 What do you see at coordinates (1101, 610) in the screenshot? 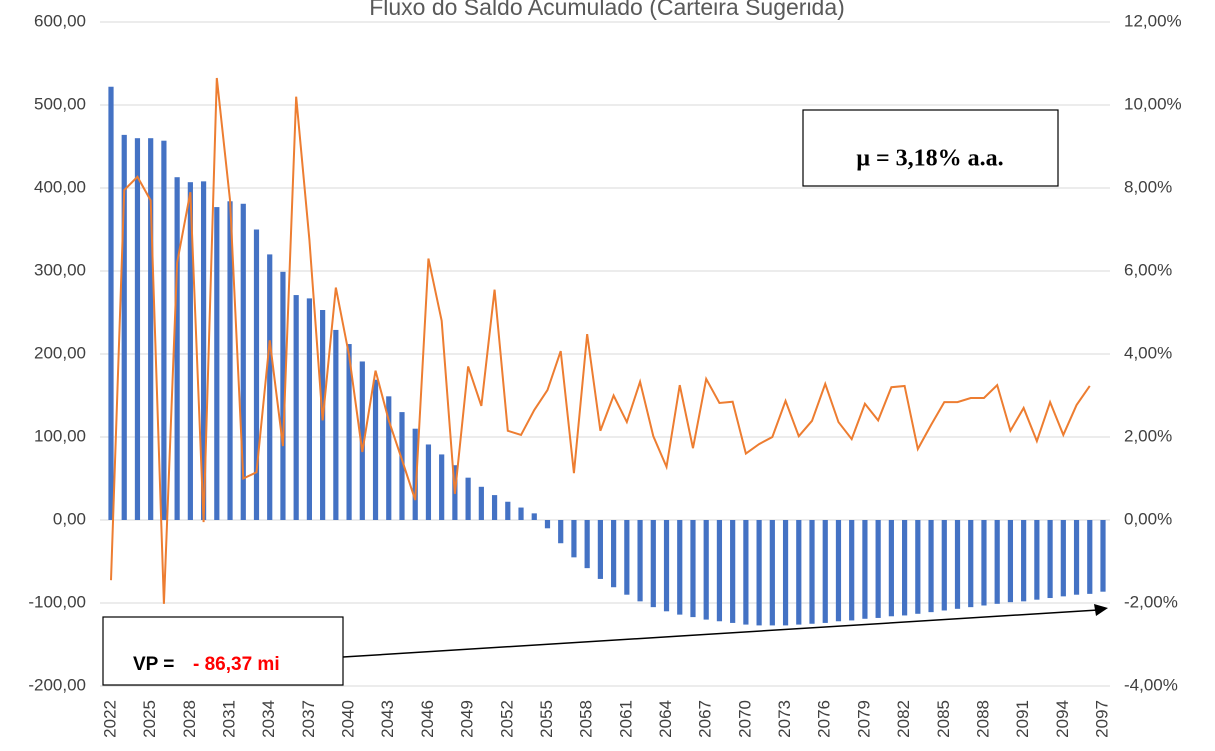
I see `arrow-head` at bounding box center [1101, 610].